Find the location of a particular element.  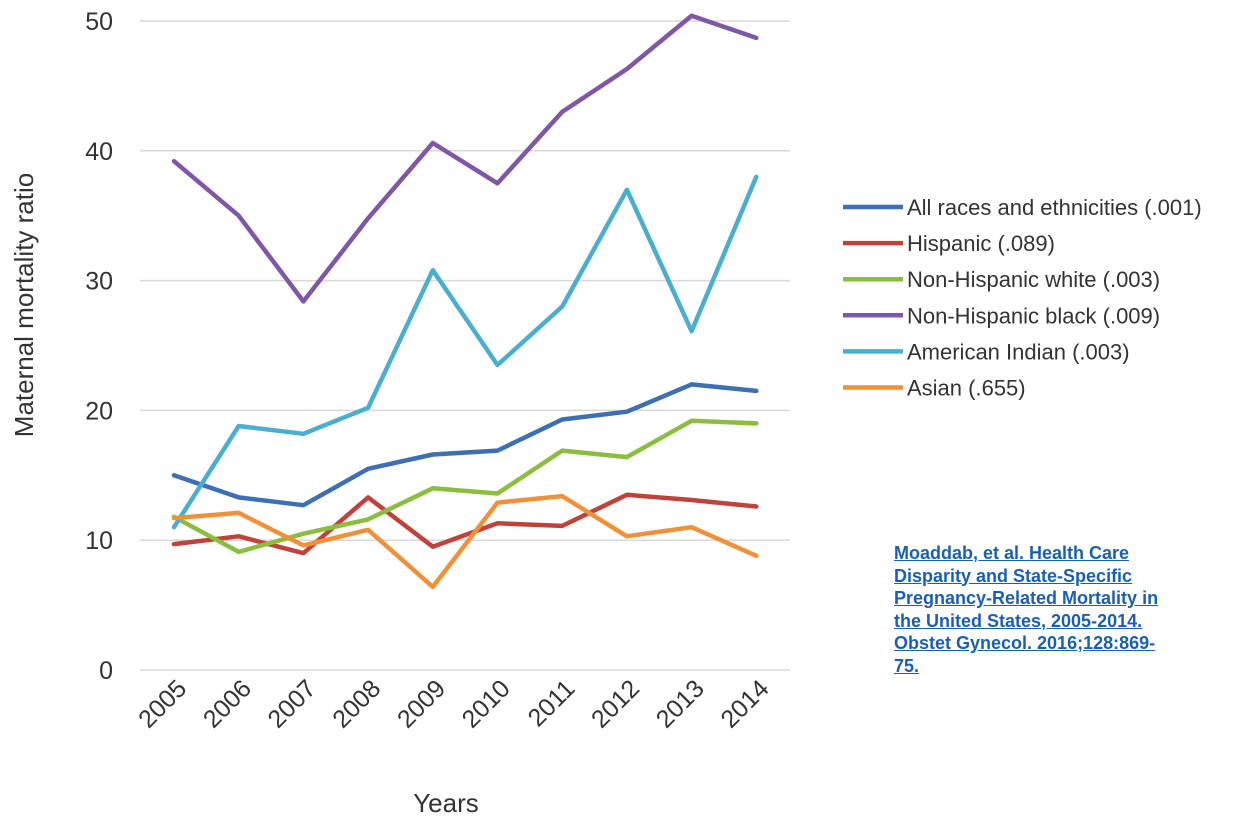

legend-label: Asian (.655) is located at coordinates (966, 388).